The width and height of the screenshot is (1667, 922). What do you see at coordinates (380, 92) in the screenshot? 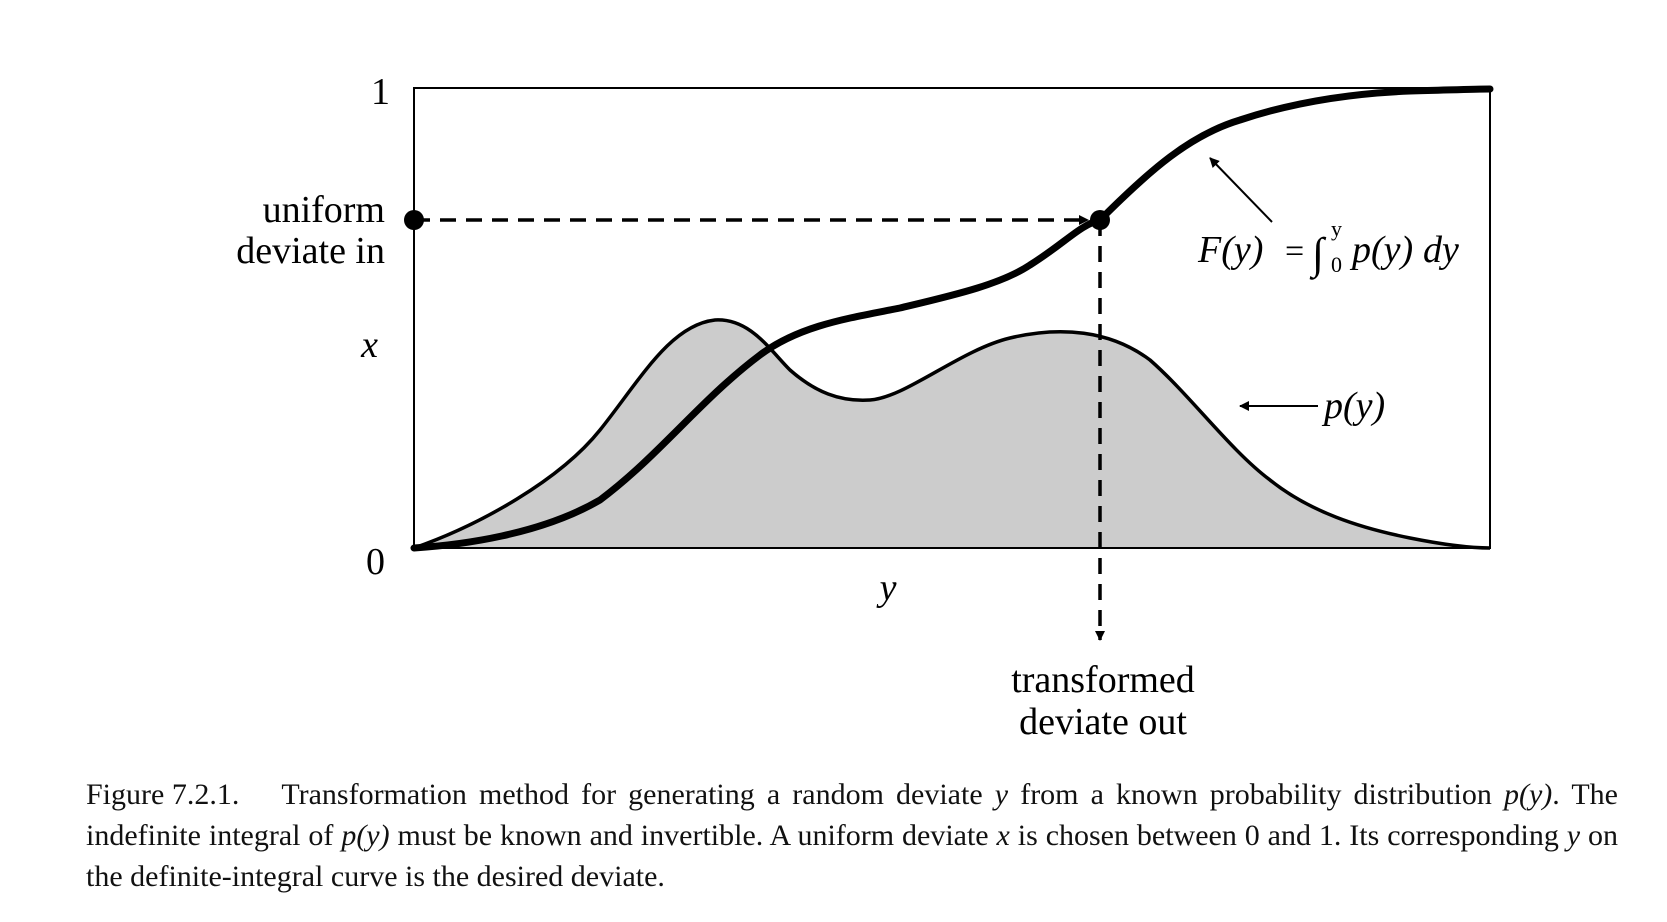
I see `y-tick-top: 1` at bounding box center [380, 92].